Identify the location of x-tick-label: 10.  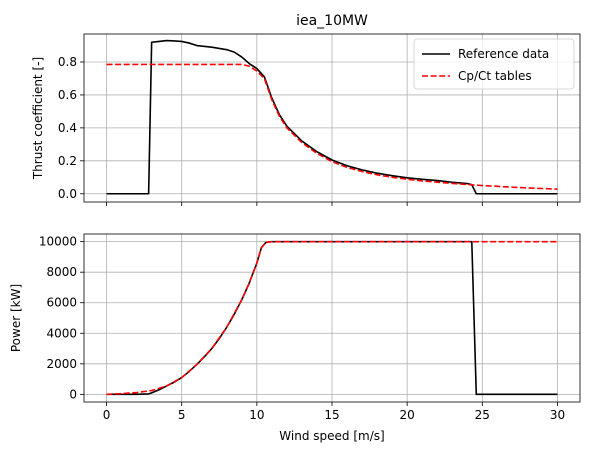
(256, 415).